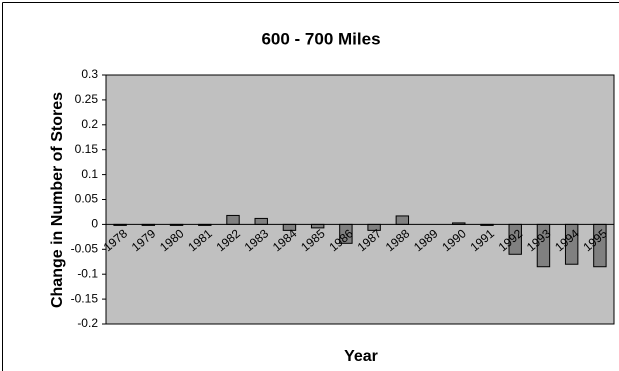 This screenshot has height=371, width=619. I want to click on y-tick-label: 0.05, so click(87, 199).